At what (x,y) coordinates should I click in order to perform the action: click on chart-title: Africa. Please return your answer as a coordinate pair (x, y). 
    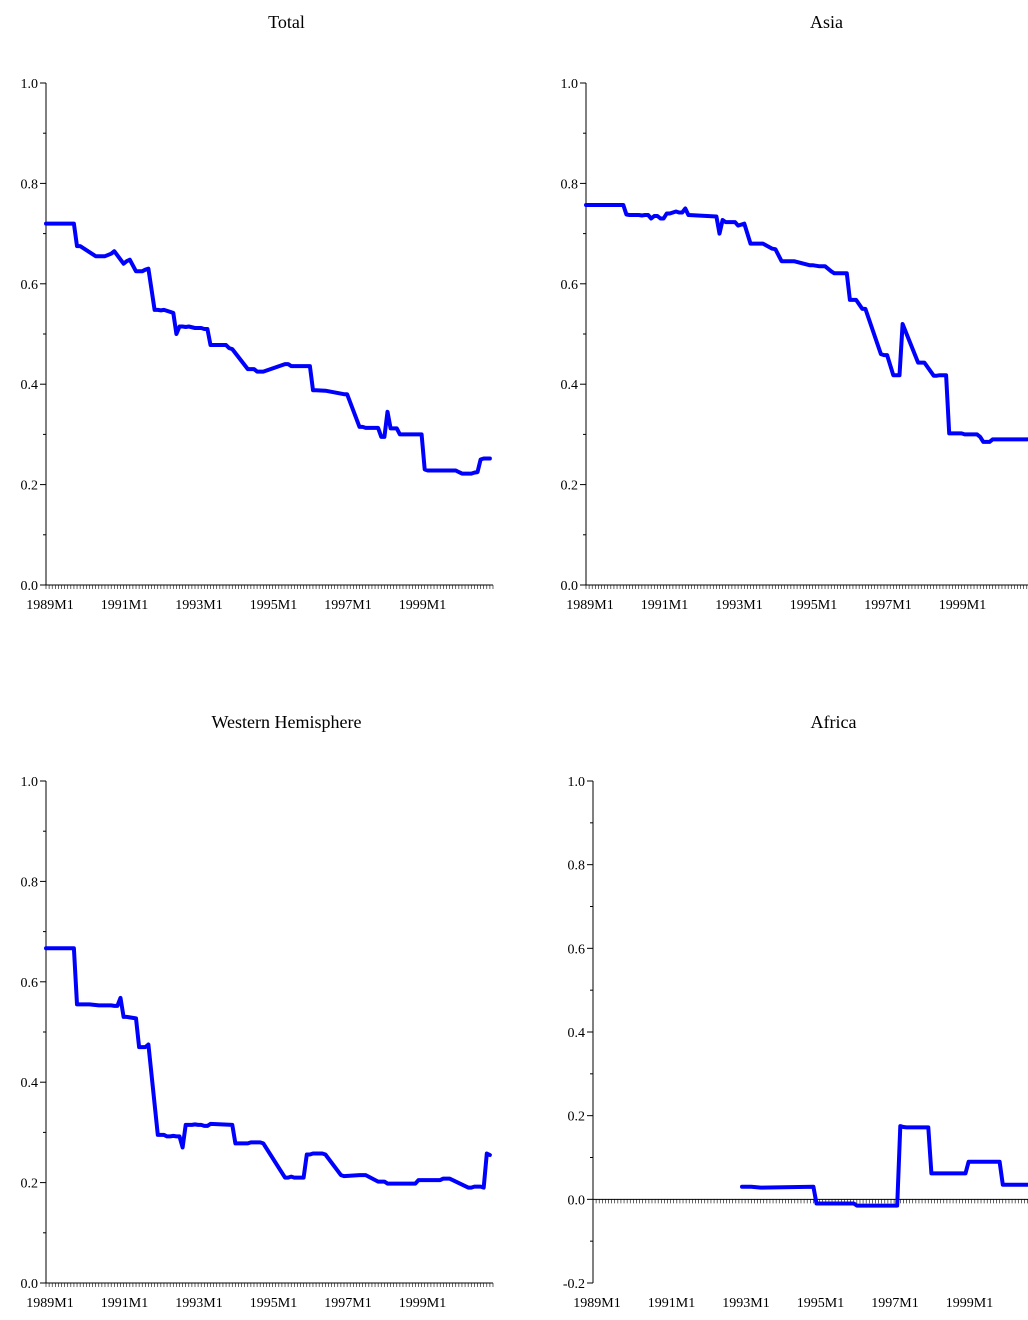
    Looking at the image, I should click on (834, 722).